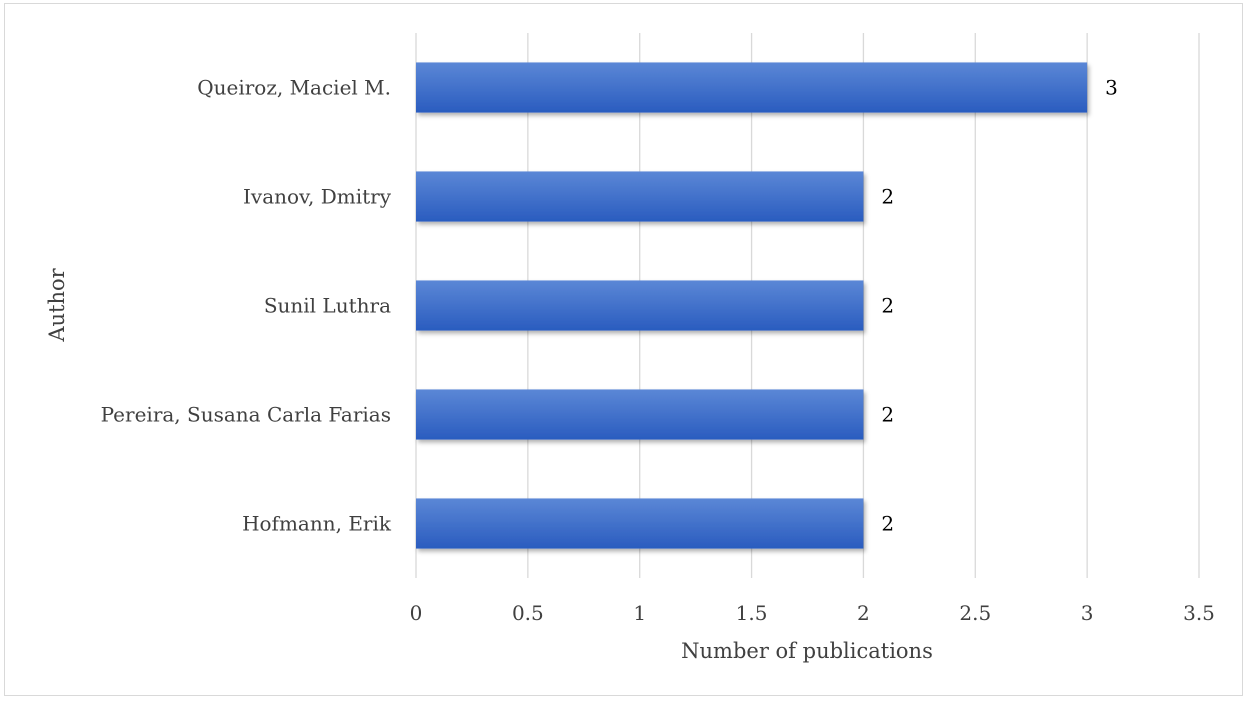 The width and height of the screenshot is (1251, 701). Describe the element at coordinates (1087, 613) in the screenshot. I see `x-tick-label: 3` at that location.